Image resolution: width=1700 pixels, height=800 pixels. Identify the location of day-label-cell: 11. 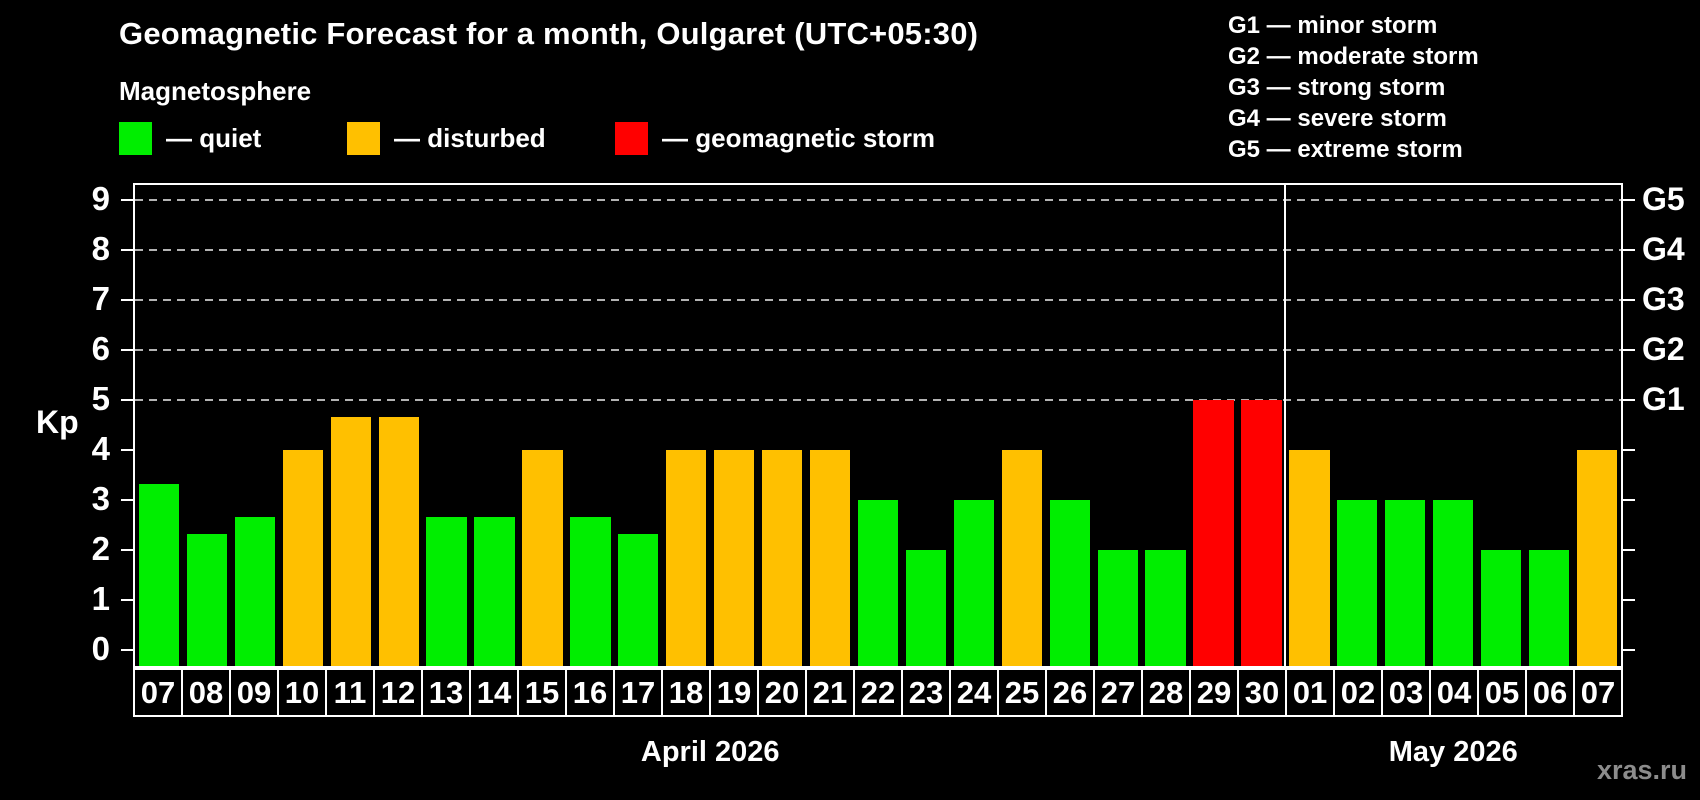
(350, 692).